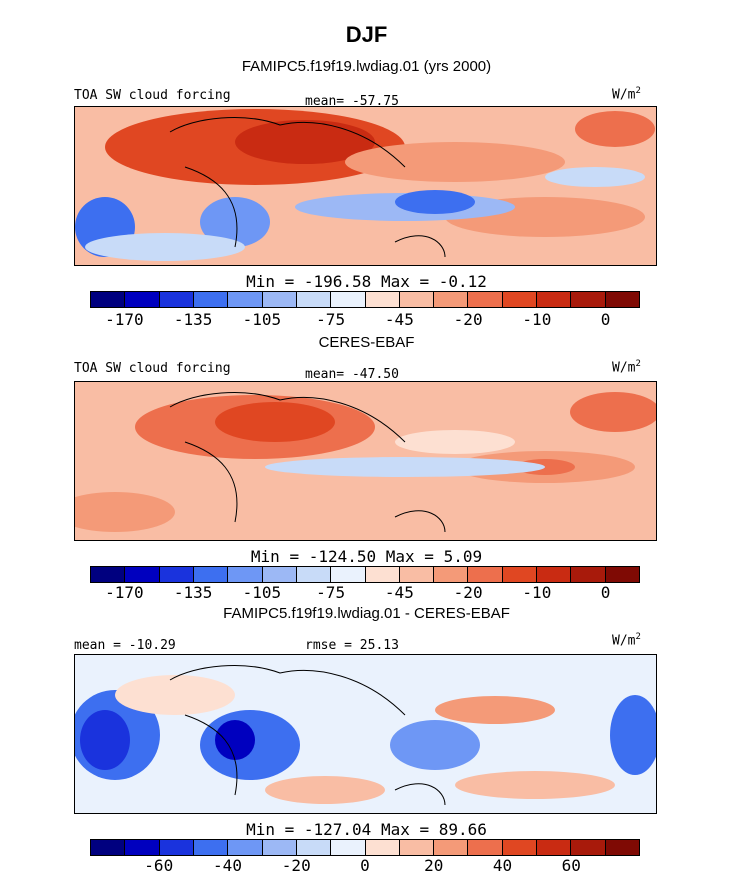 This screenshot has width=733, height=883. I want to click on panel3-units: W/m2, so click(626, 640).